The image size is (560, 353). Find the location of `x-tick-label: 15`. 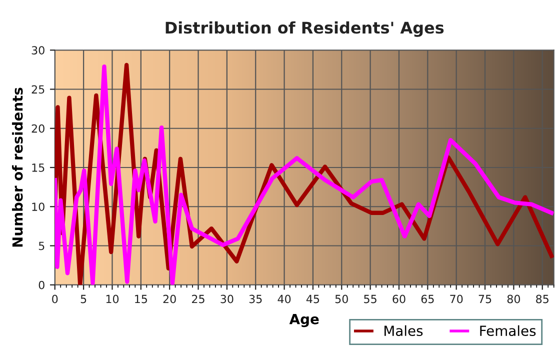

x-tick-label: 15 is located at coordinates (141, 299).